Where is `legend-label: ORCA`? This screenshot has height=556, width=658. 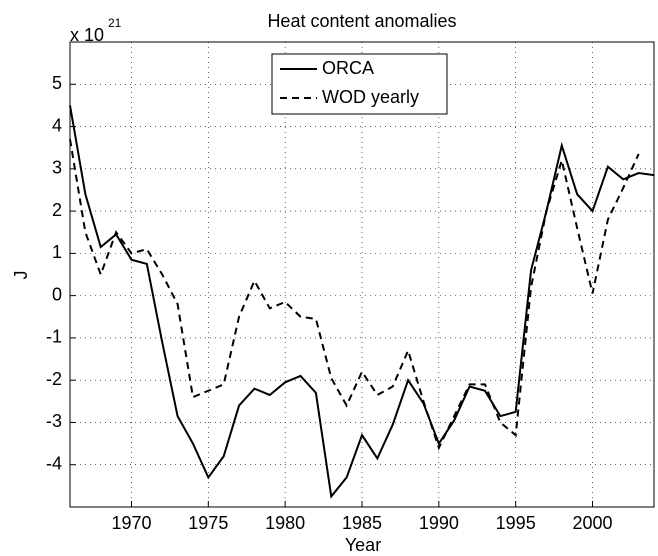 legend-label: ORCA is located at coordinates (348, 68).